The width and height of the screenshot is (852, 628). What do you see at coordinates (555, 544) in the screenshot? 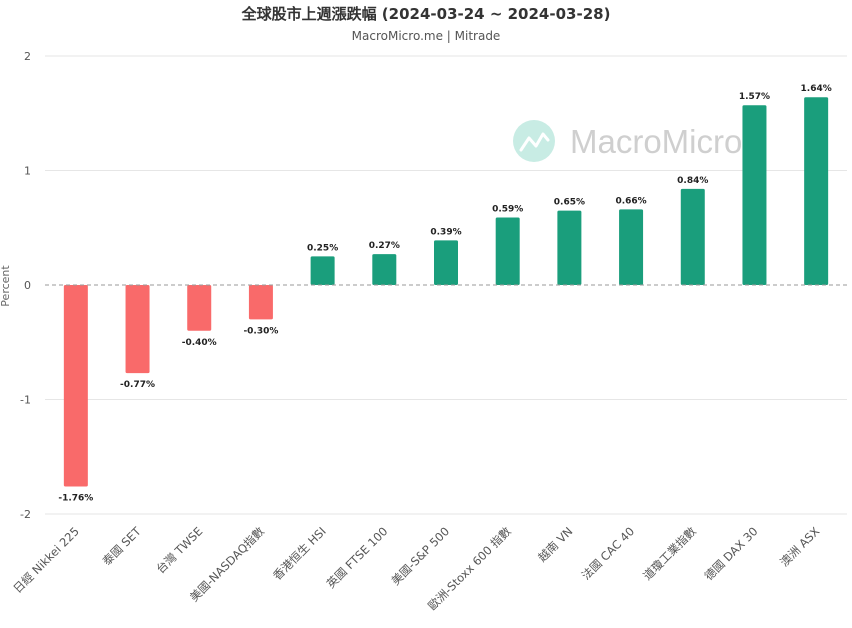
I see `x-tick-label: 越南 VN` at bounding box center [555, 544].